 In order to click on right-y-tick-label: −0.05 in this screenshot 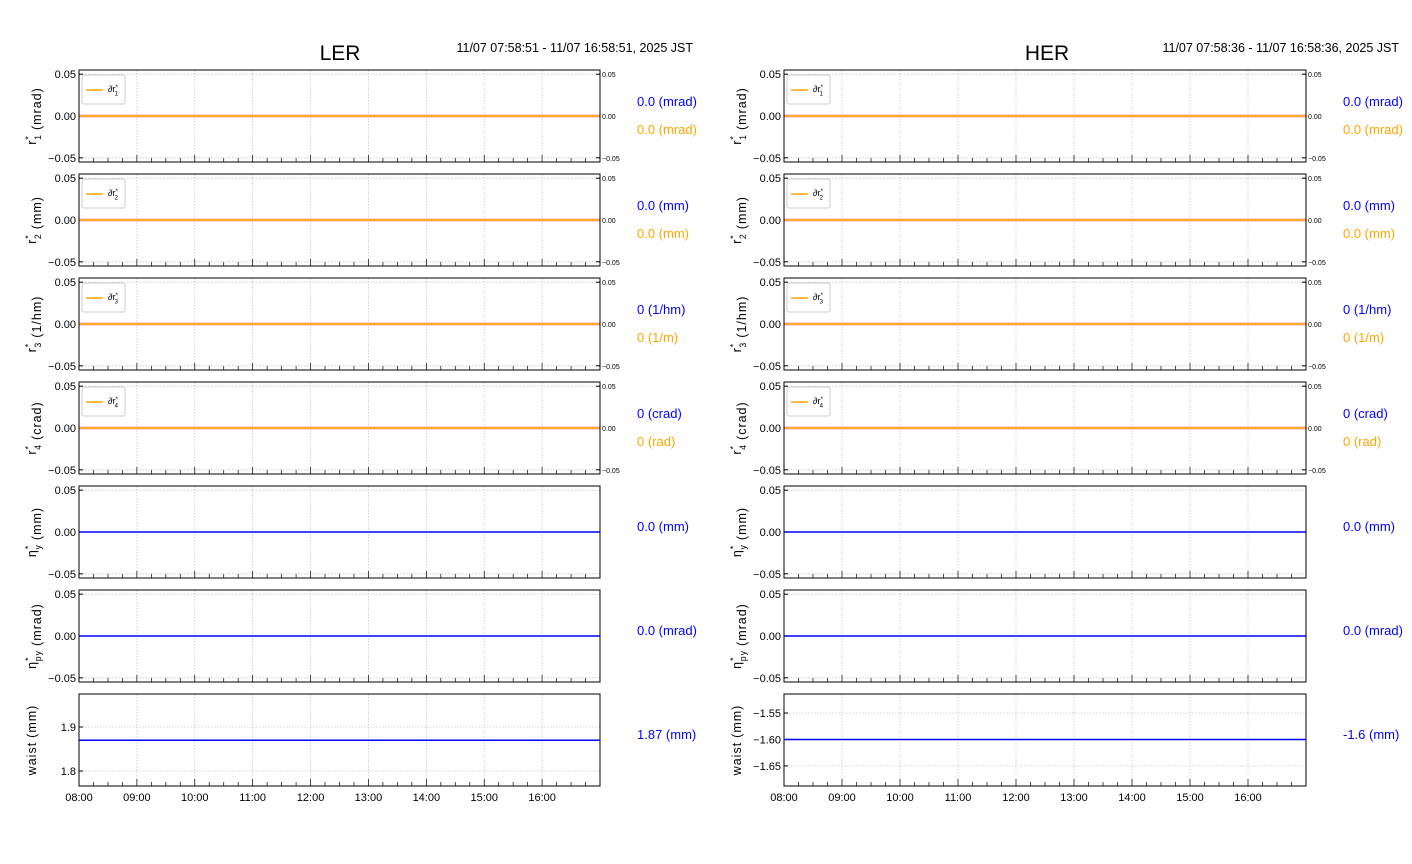, I will do `click(1317, 263)`.